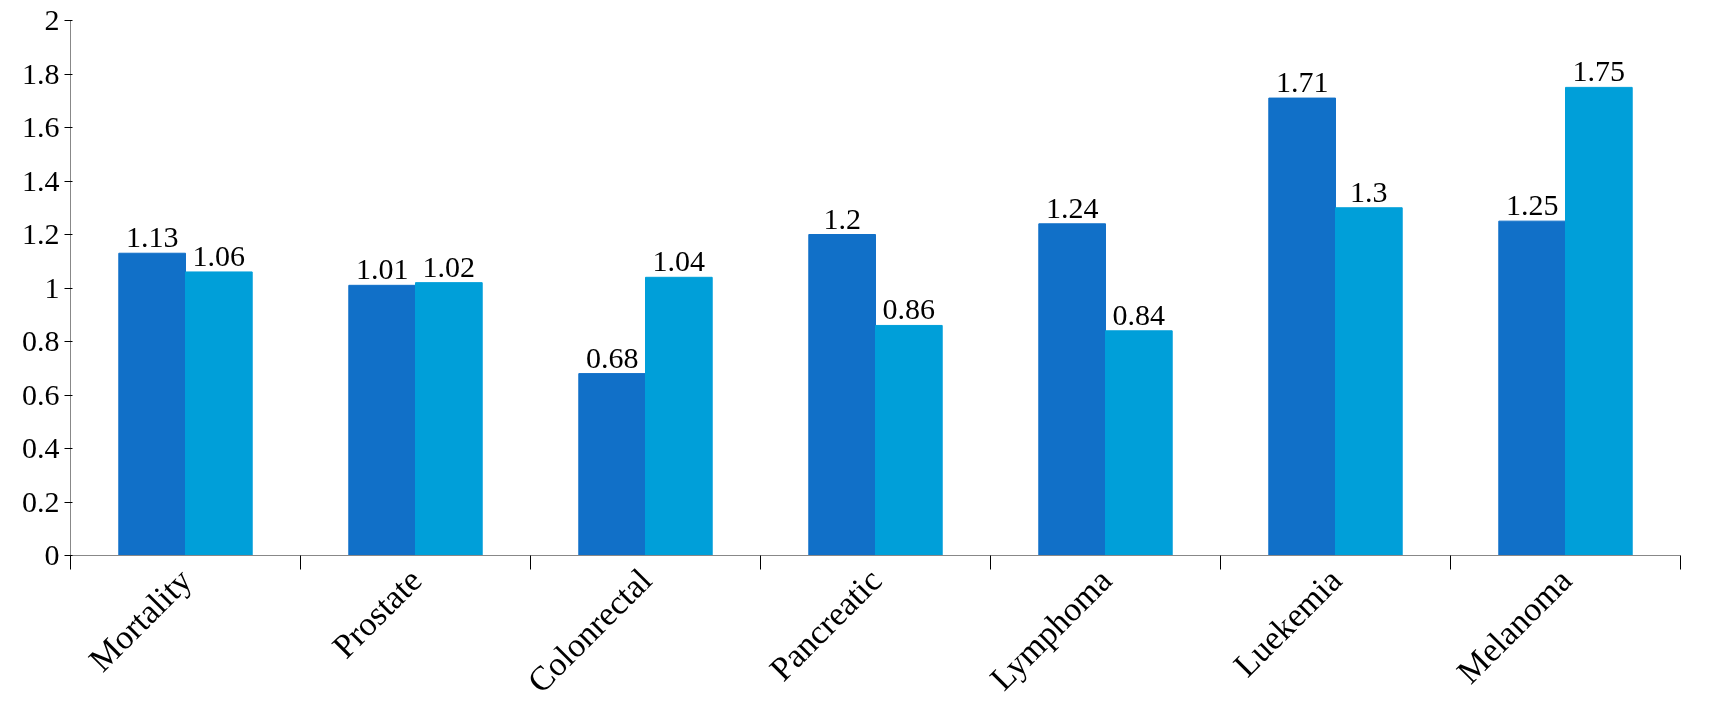 The image size is (1713, 721). I want to click on data-label: 0.84, so click(1139, 314).